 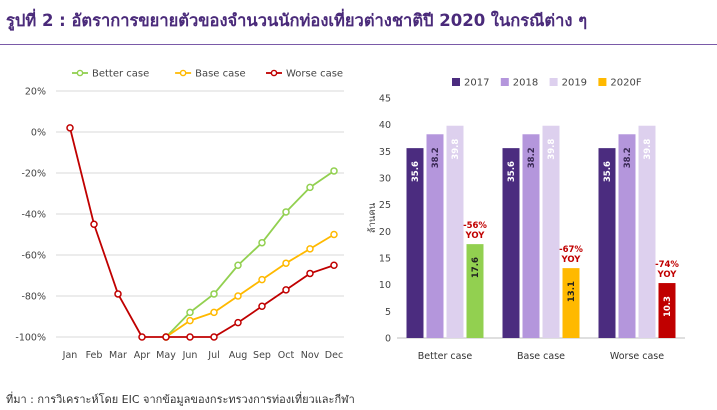 I want to click on bar-y-tick: 15, so click(x=385, y=259).